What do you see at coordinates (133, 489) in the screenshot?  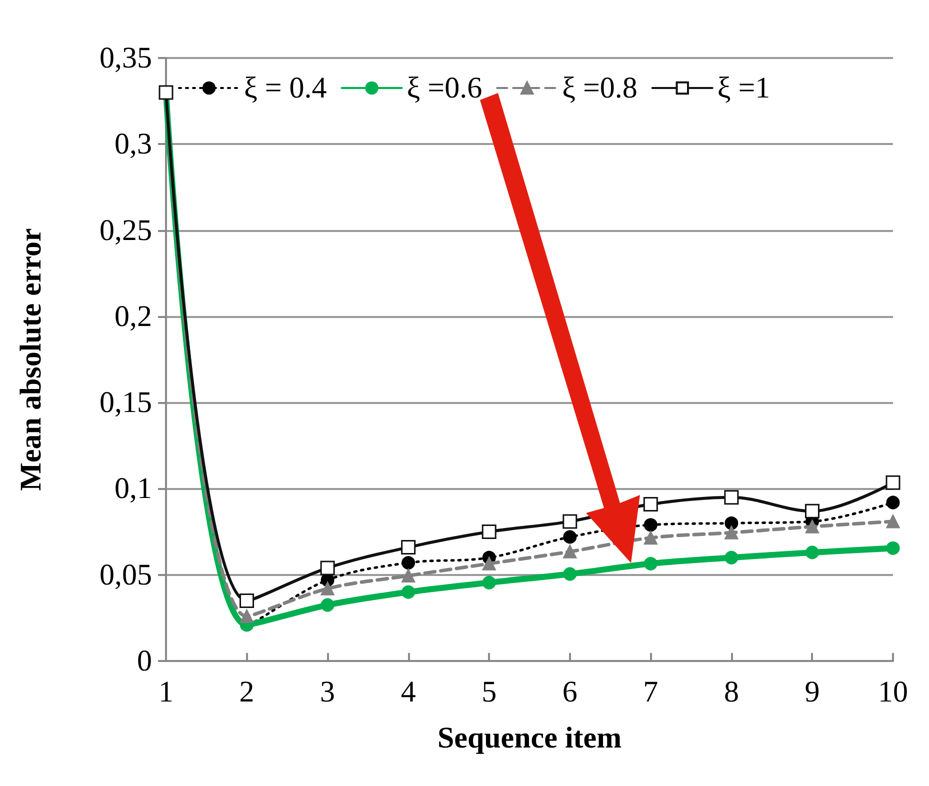 I see `y-tick-label: 0,1` at bounding box center [133, 489].